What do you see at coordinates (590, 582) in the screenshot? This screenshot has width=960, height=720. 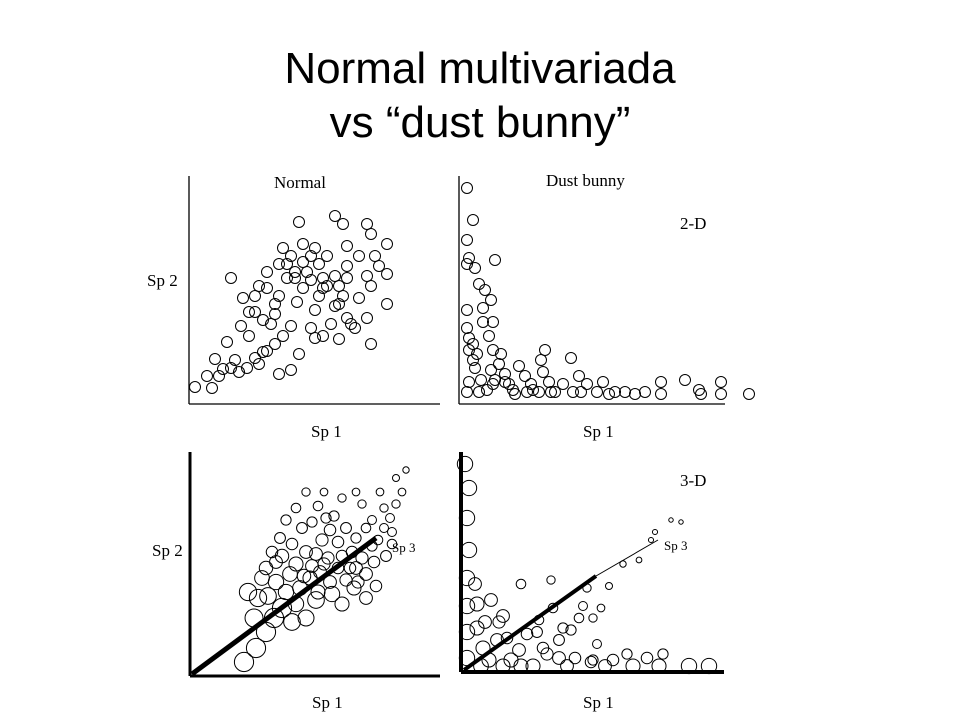 I see `panel-dust-bunny-3d: 3-D Sp 3 Sp 1` at bounding box center [590, 582].